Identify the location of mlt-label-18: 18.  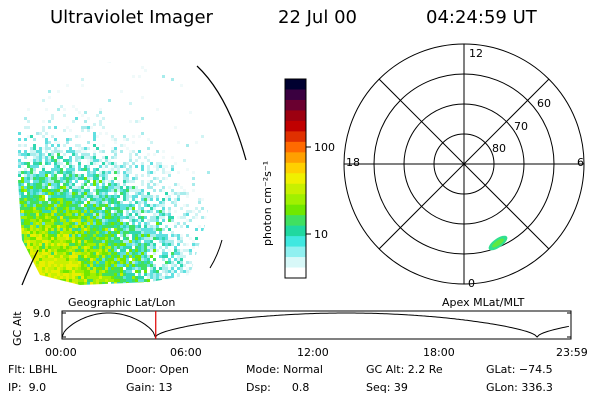
(353, 162).